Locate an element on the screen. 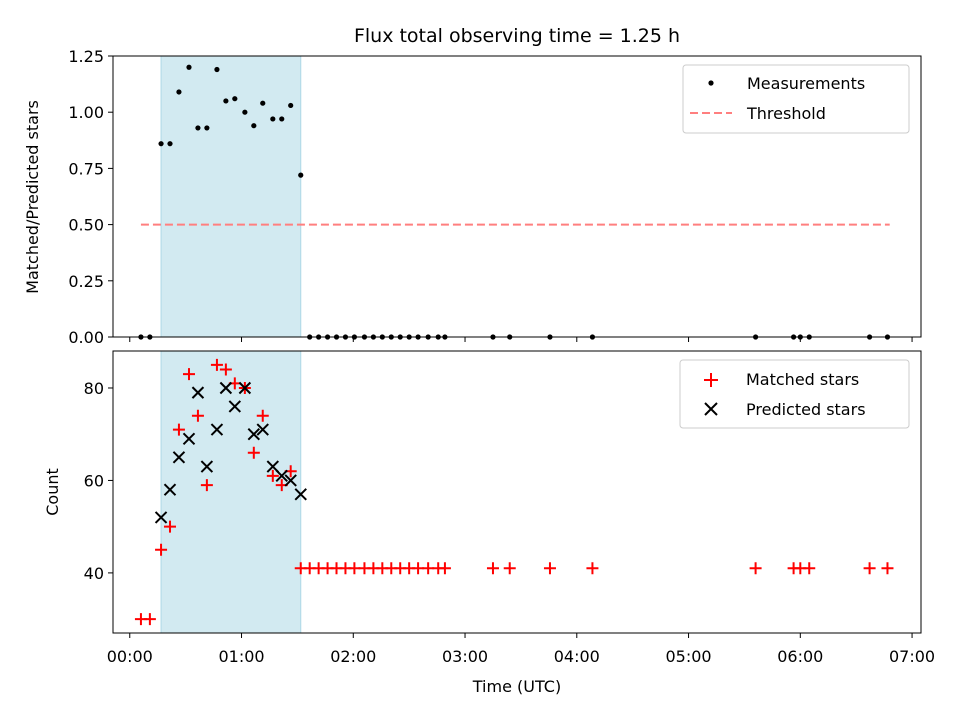 Image resolution: width=960 pixels, height=720 pixels. top-y-axis-label: Matched/Predicted stars is located at coordinates (32, 197).